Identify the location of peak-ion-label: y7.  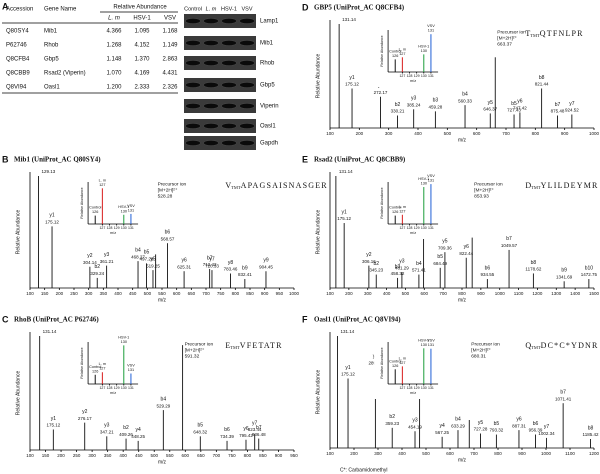
(572, 104).